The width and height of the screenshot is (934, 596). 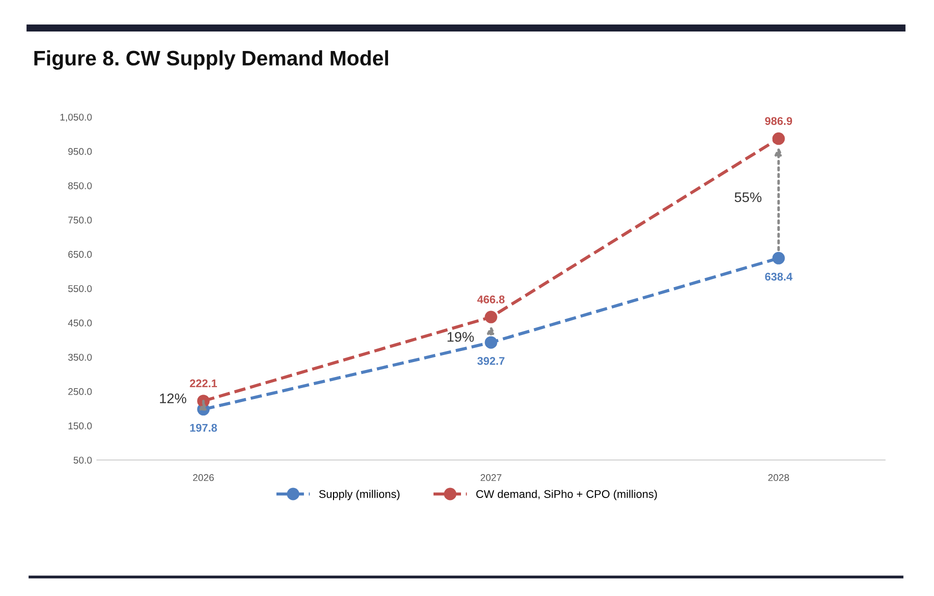 What do you see at coordinates (359, 495) in the screenshot?
I see `legend-label: Supply (millions)` at bounding box center [359, 495].